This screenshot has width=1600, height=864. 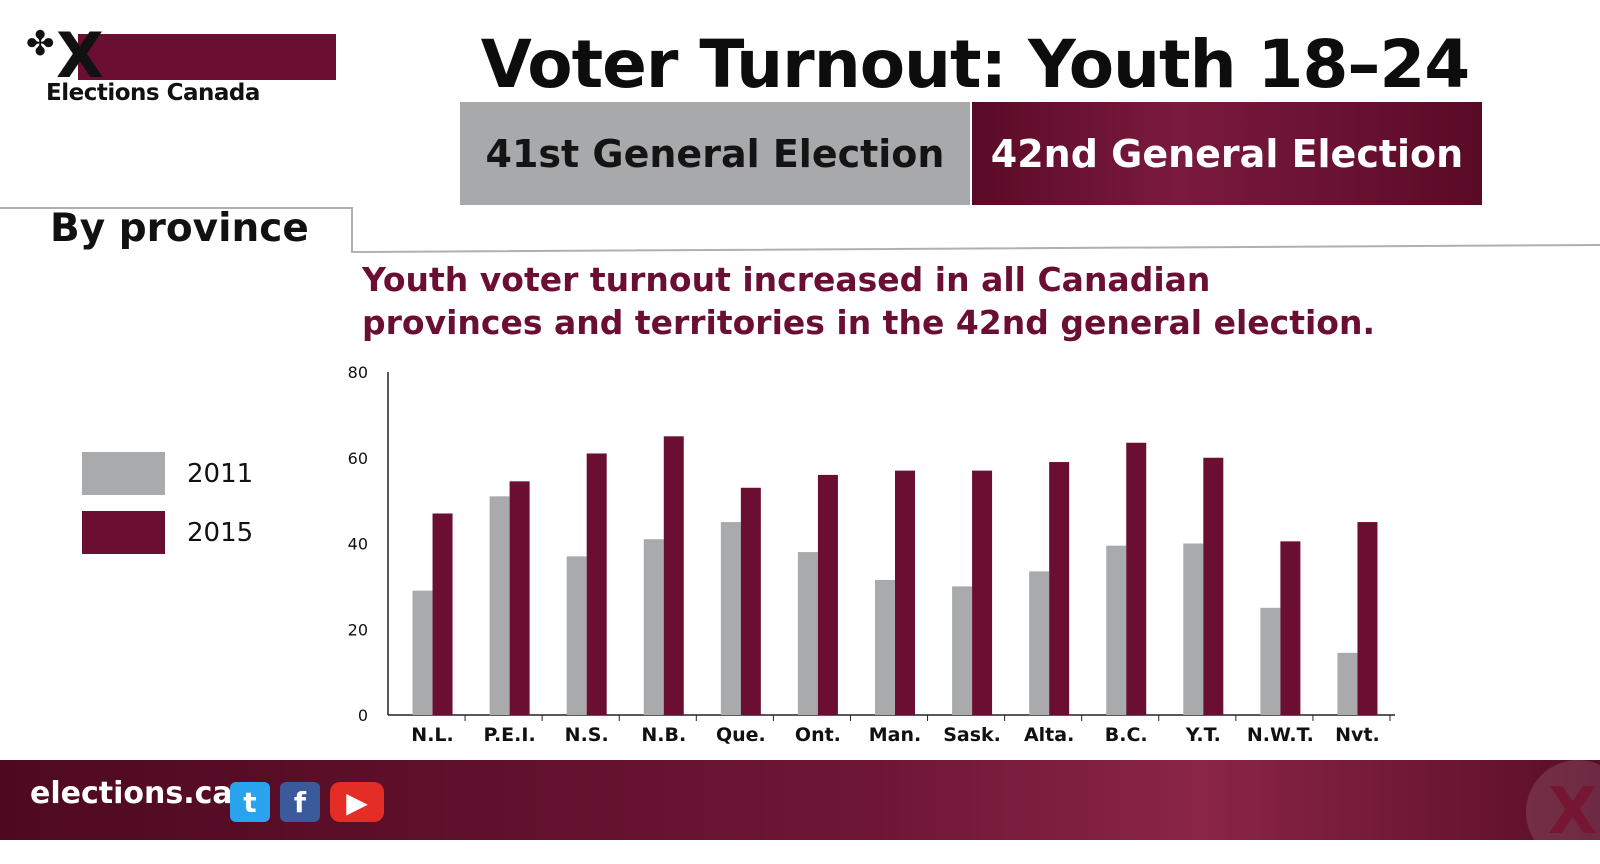 What do you see at coordinates (179, 228) in the screenshot?
I see `section-label: By province` at bounding box center [179, 228].